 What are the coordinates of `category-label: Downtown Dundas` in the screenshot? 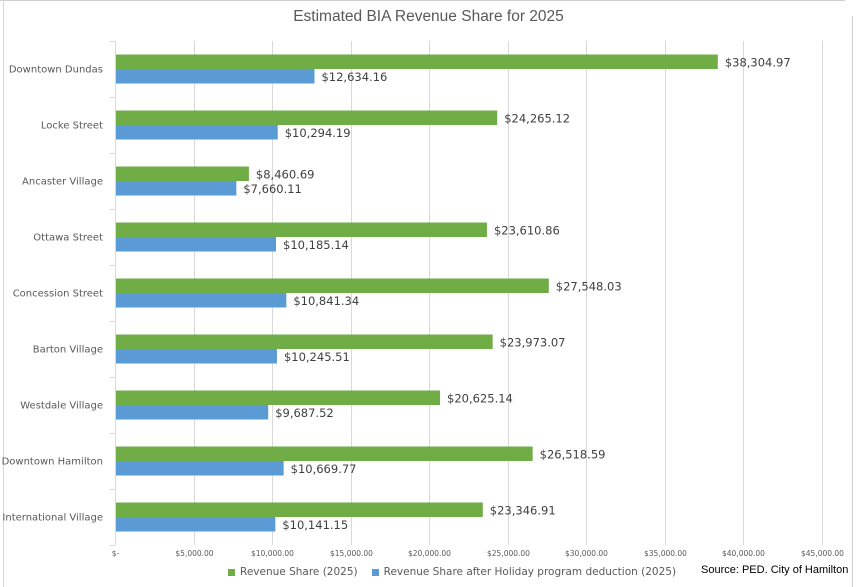 It's located at (56, 70).